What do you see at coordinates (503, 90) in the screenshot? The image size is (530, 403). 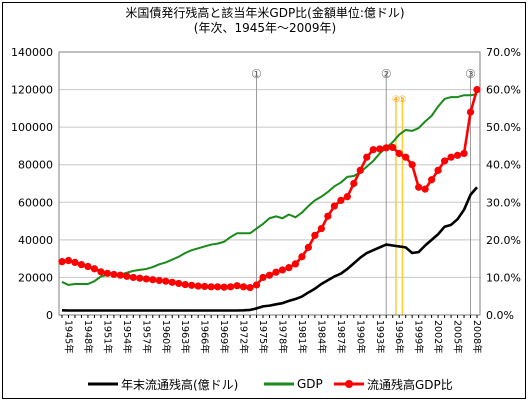 I see `y-right-tick-label: 60.0%` at bounding box center [503, 90].